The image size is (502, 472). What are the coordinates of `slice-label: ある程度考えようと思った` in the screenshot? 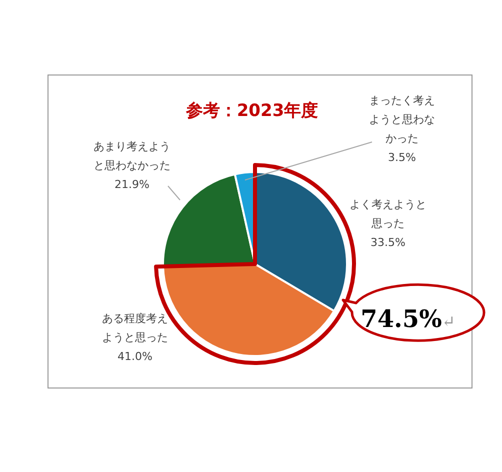 It's located at (135, 328).